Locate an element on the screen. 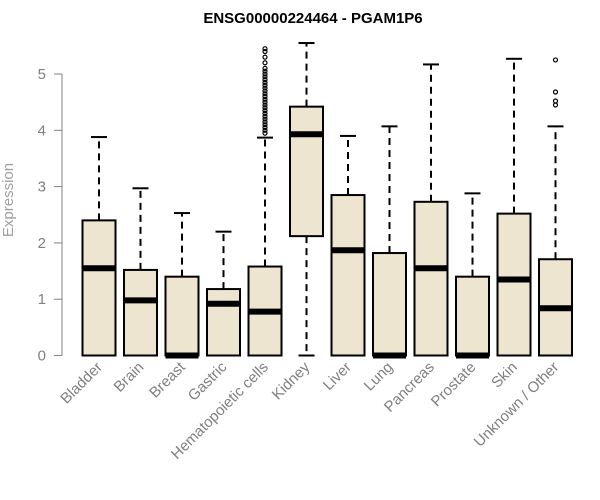  box-brain is located at coordinates (140, 272).